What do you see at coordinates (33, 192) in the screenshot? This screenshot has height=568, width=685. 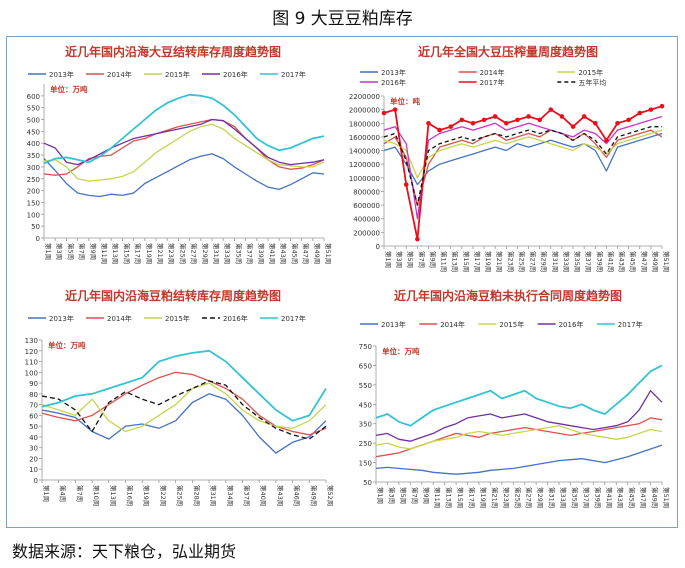 I see `y-tick-label: 200` at bounding box center [33, 192].